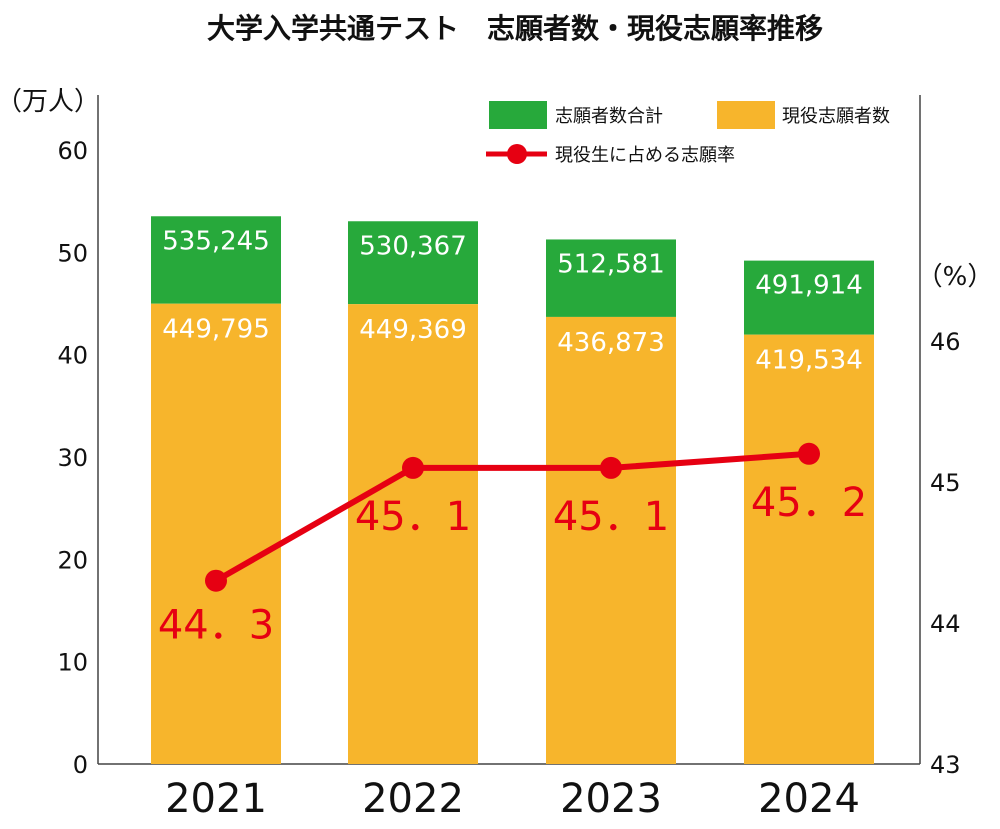 This screenshot has height=829, width=1000. I want to click on legend-label-rate: 現役生に占める志願率, so click(645, 155).